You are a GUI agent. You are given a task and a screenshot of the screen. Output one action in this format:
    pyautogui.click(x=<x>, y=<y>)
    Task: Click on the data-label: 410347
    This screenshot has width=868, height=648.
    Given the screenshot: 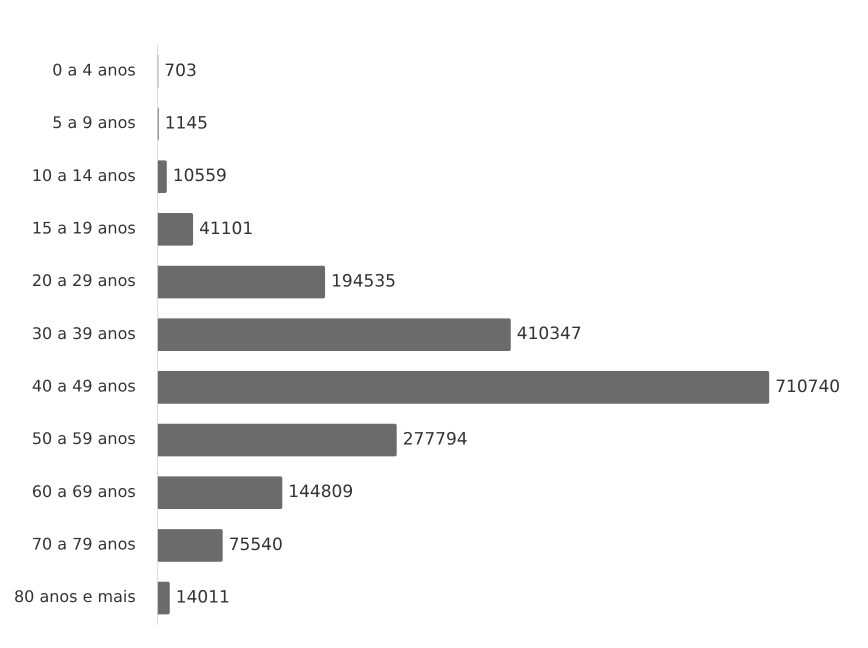 What is the action you would take?
    pyautogui.click(x=549, y=334)
    